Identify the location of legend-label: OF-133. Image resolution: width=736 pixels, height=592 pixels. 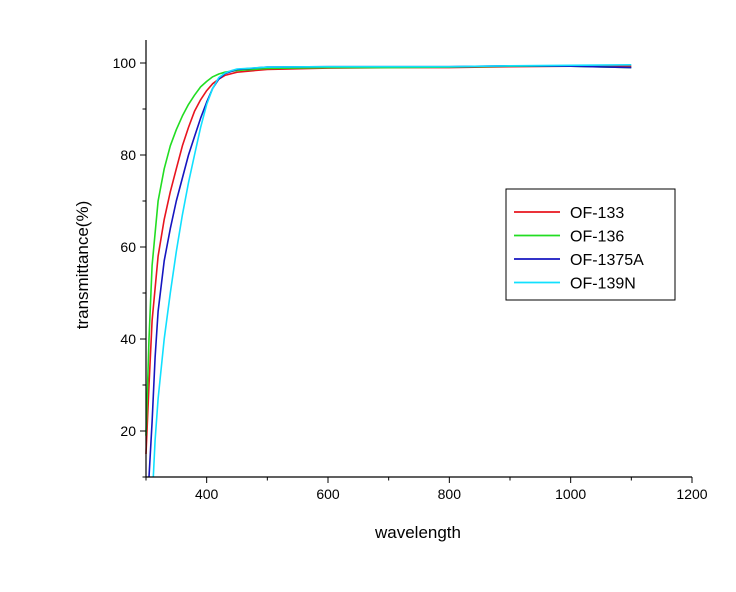
(597, 213).